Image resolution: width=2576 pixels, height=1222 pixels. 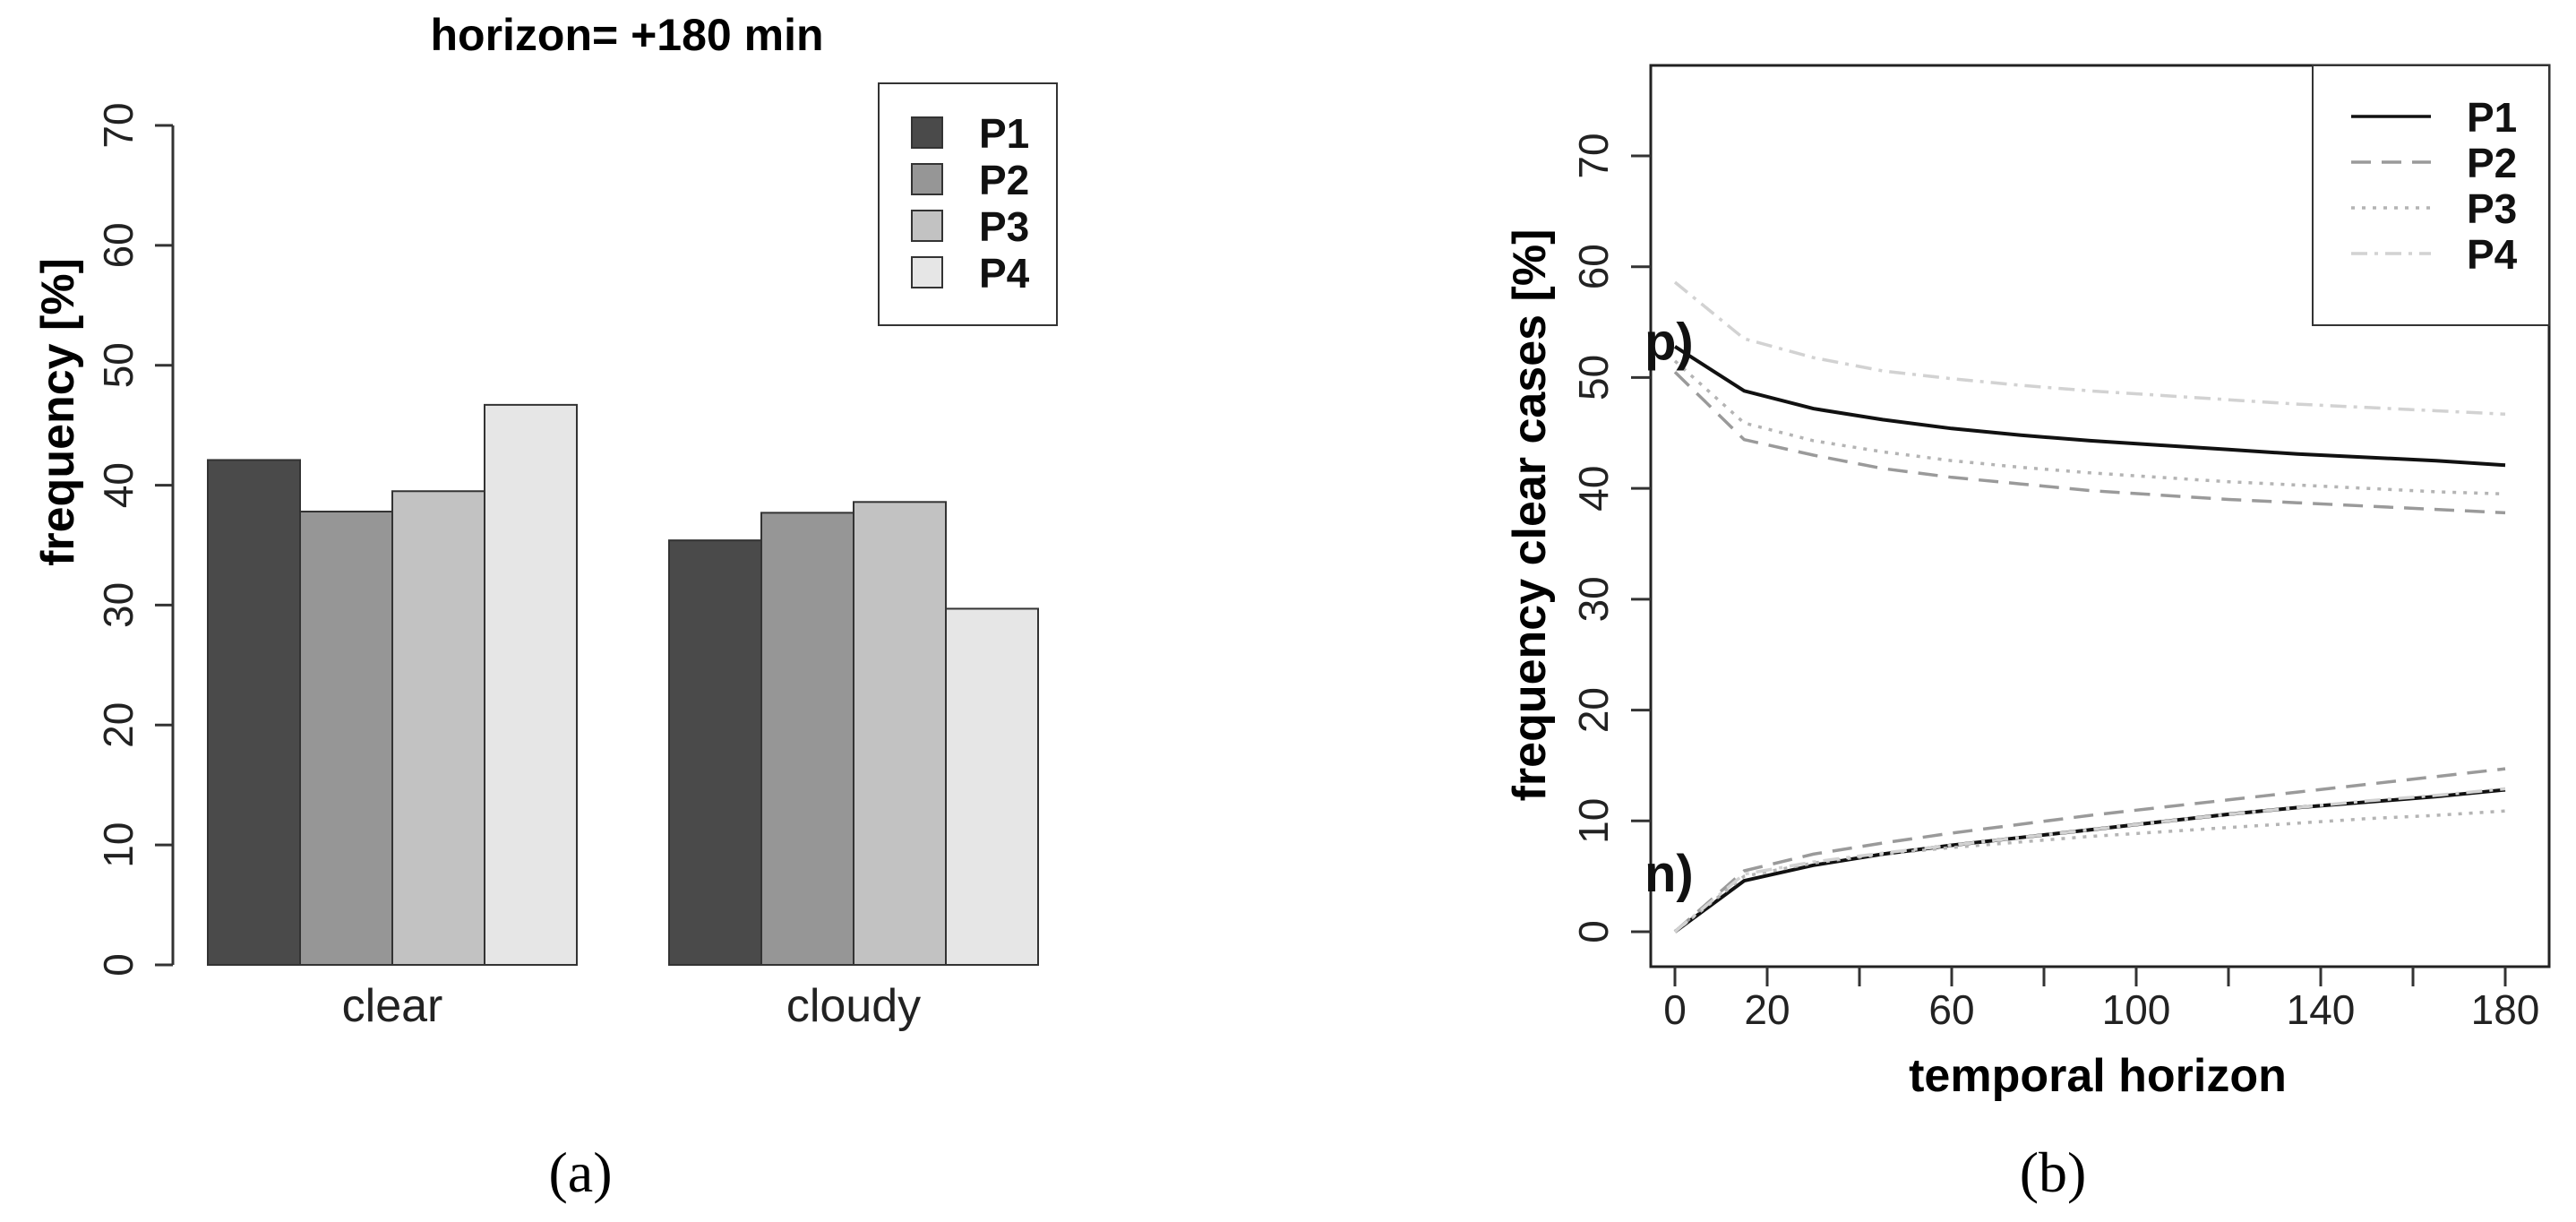 I want to click on x-axis-label: temporal horizon, so click(x=2098, y=1076).